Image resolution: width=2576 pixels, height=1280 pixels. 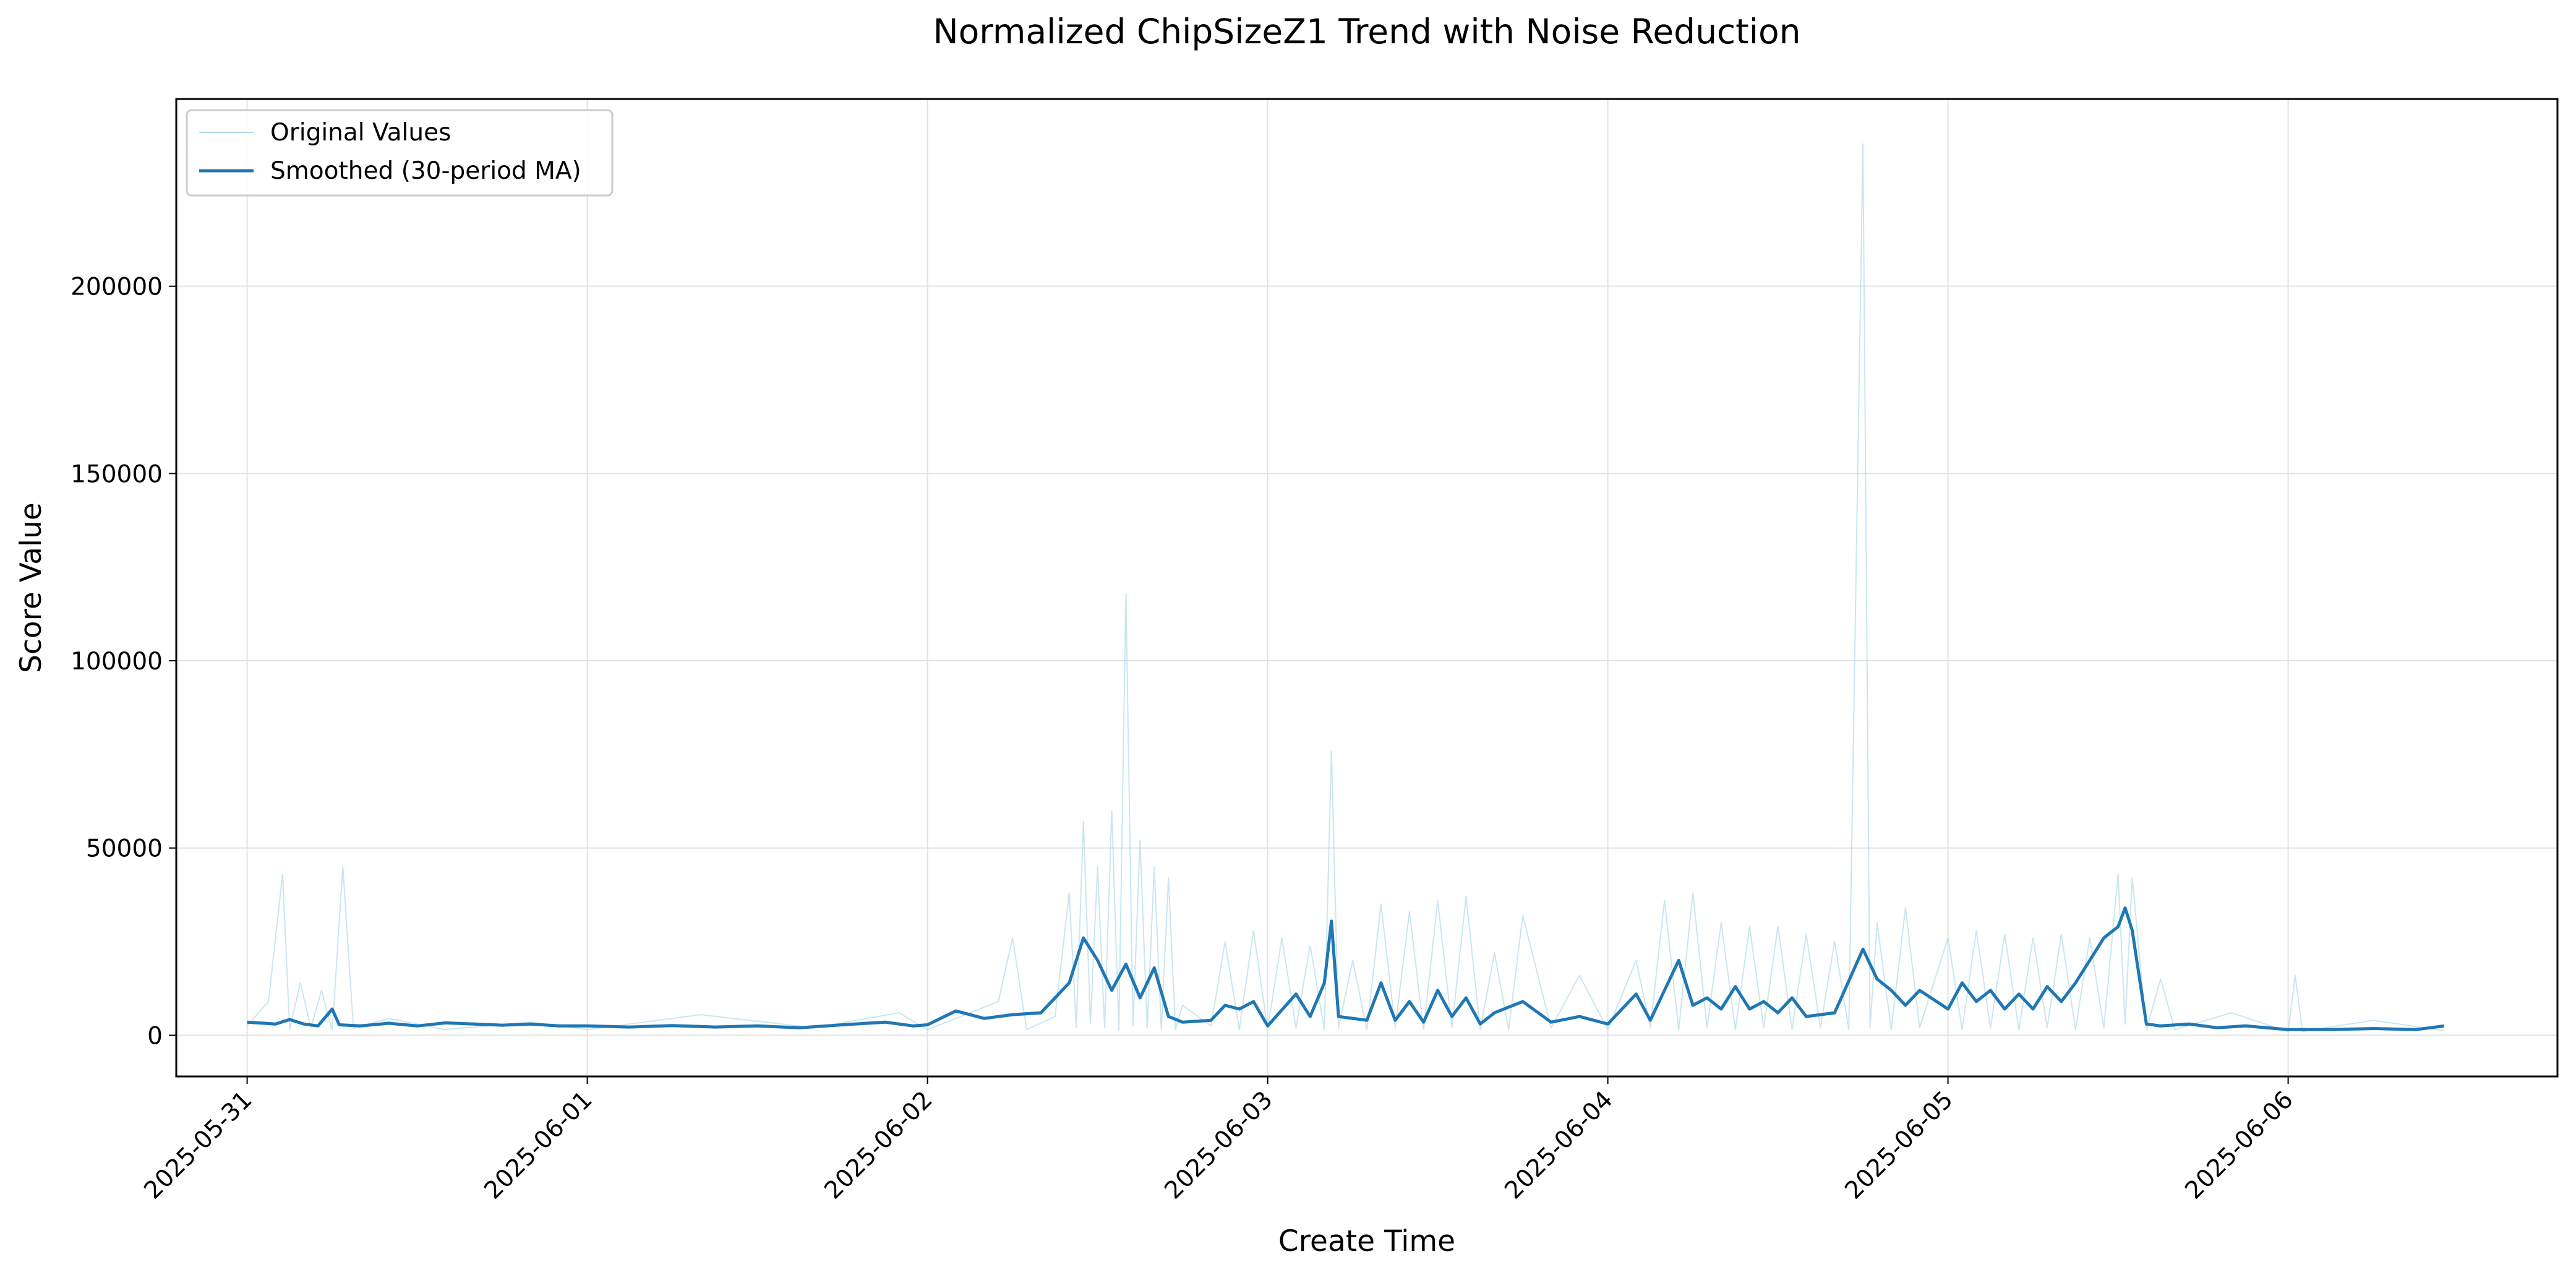 What do you see at coordinates (117, 662) in the screenshot?
I see `y-tick-label: 100000` at bounding box center [117, 662].